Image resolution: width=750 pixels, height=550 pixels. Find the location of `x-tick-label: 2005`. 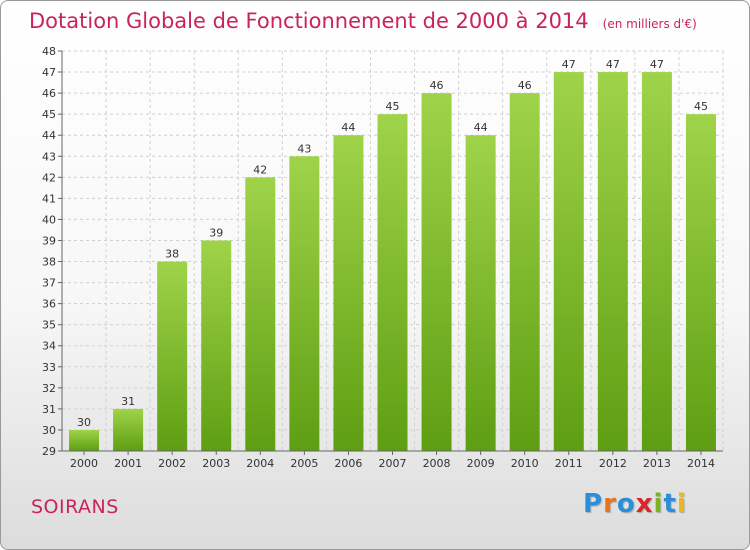

x-tick-label: 2005 is located at coordinates (304, 463).